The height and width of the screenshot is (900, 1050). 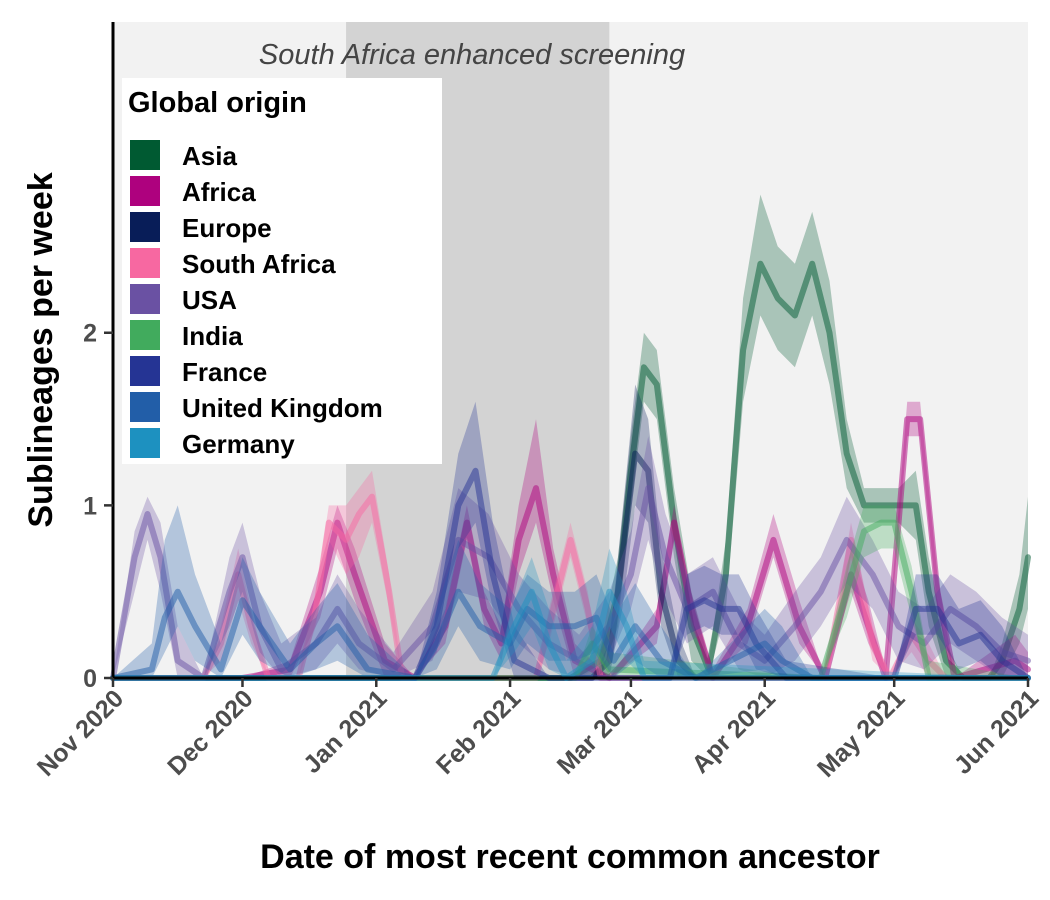 I want to click on legend-item-south-africa: South Africa, so click(x=233, y=263).